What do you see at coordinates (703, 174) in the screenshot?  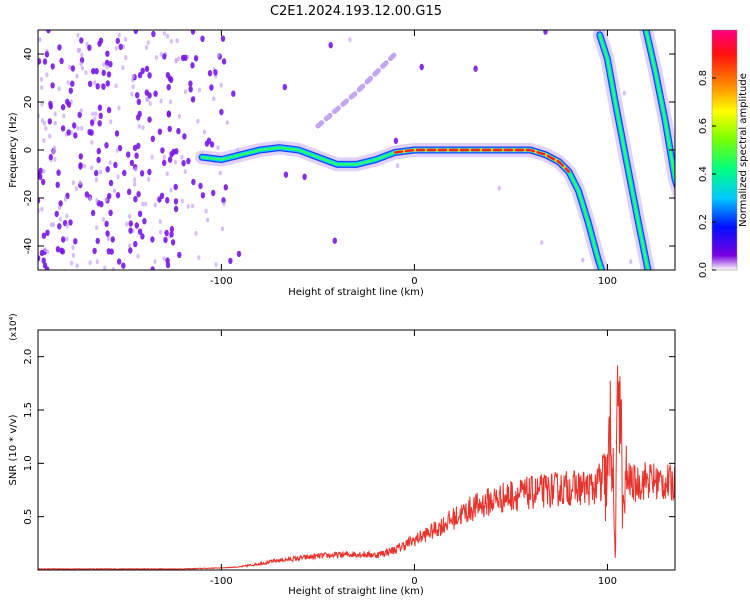 I see `colorbar-tick-label: 0.4` at bounding box center [703, 174].